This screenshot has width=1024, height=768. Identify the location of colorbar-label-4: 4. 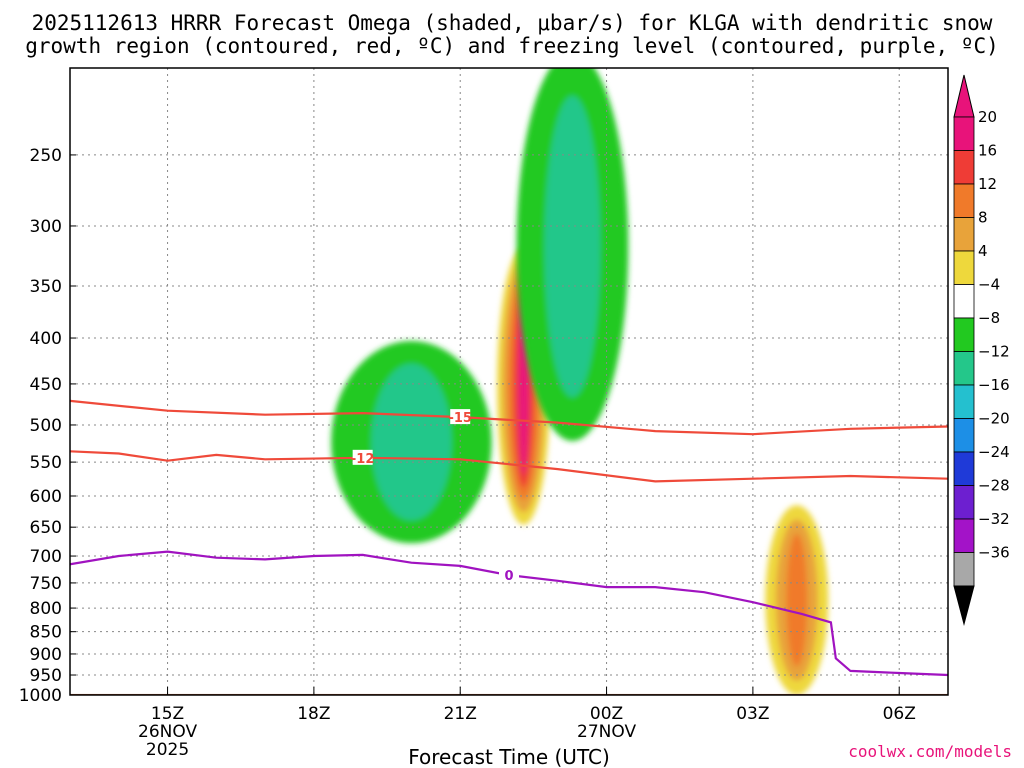
(983, 251).